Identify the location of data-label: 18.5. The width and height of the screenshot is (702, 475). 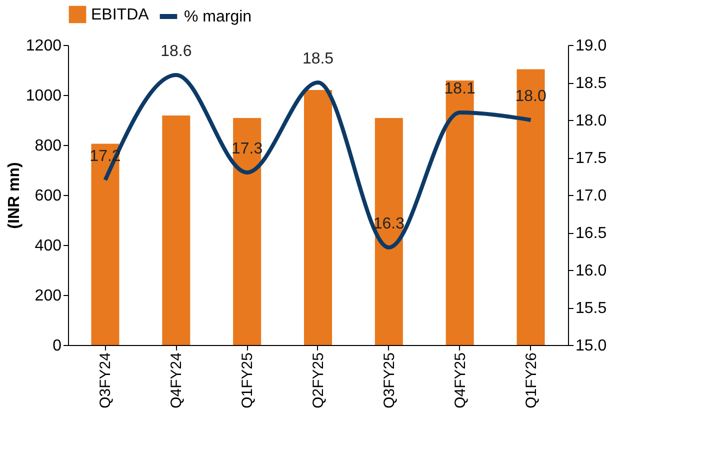
(318, 59).